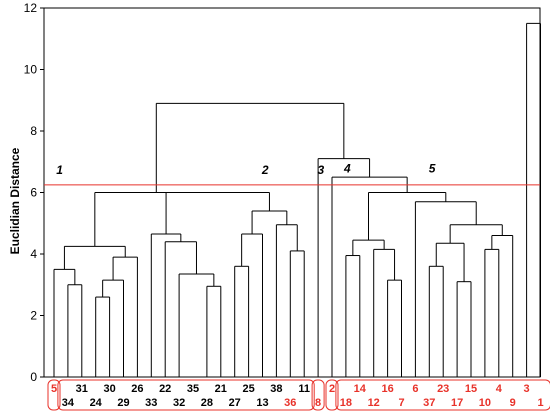  Describe the element at coordinates (246, 170) in the screenshot. I see `cluster-numbers: 1 2 3 4 5` at that location.